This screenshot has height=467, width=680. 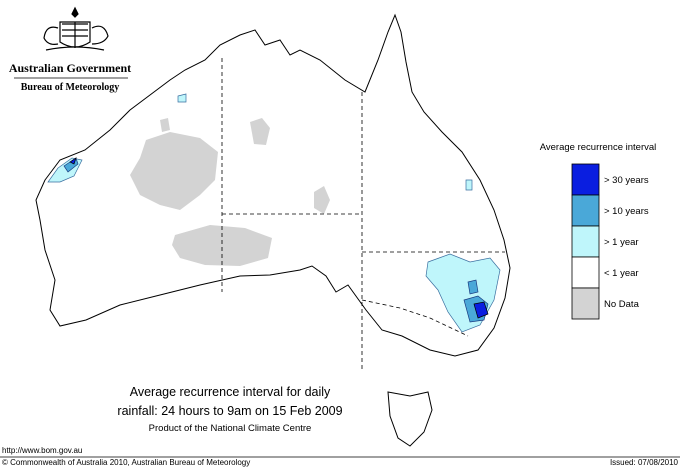 What do you see at coordinates (622, 304) in the screenshot?
I see `legend-label: No Data` at bounding box center [622, 304].